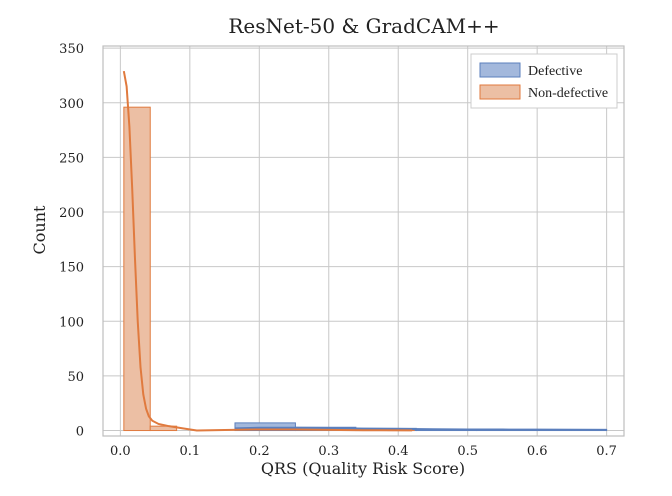 The image size is (672, 496). I want to click on y-tick-label: 100, so click(71, 322).